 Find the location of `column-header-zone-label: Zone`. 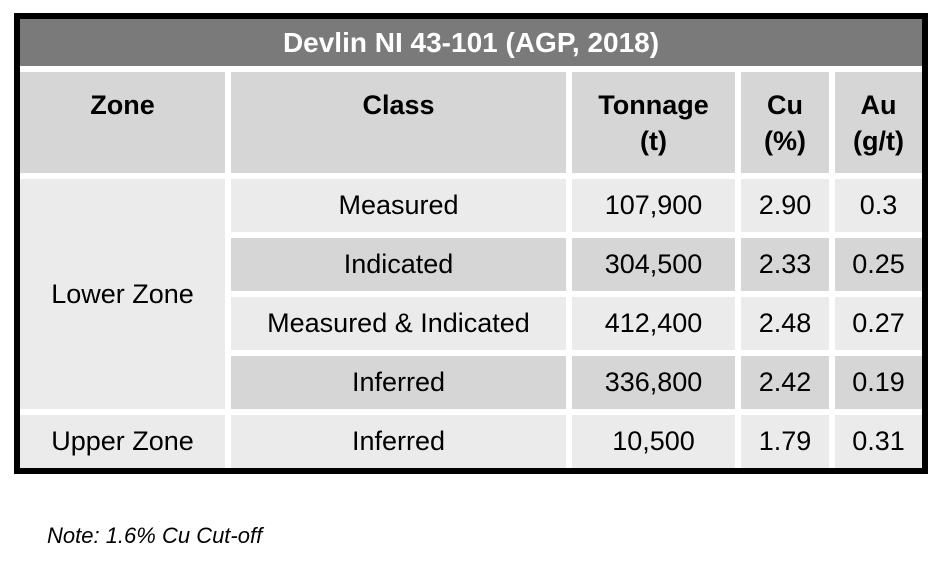

column-header-zone-label: Zone is located at coordinates (122, 105).